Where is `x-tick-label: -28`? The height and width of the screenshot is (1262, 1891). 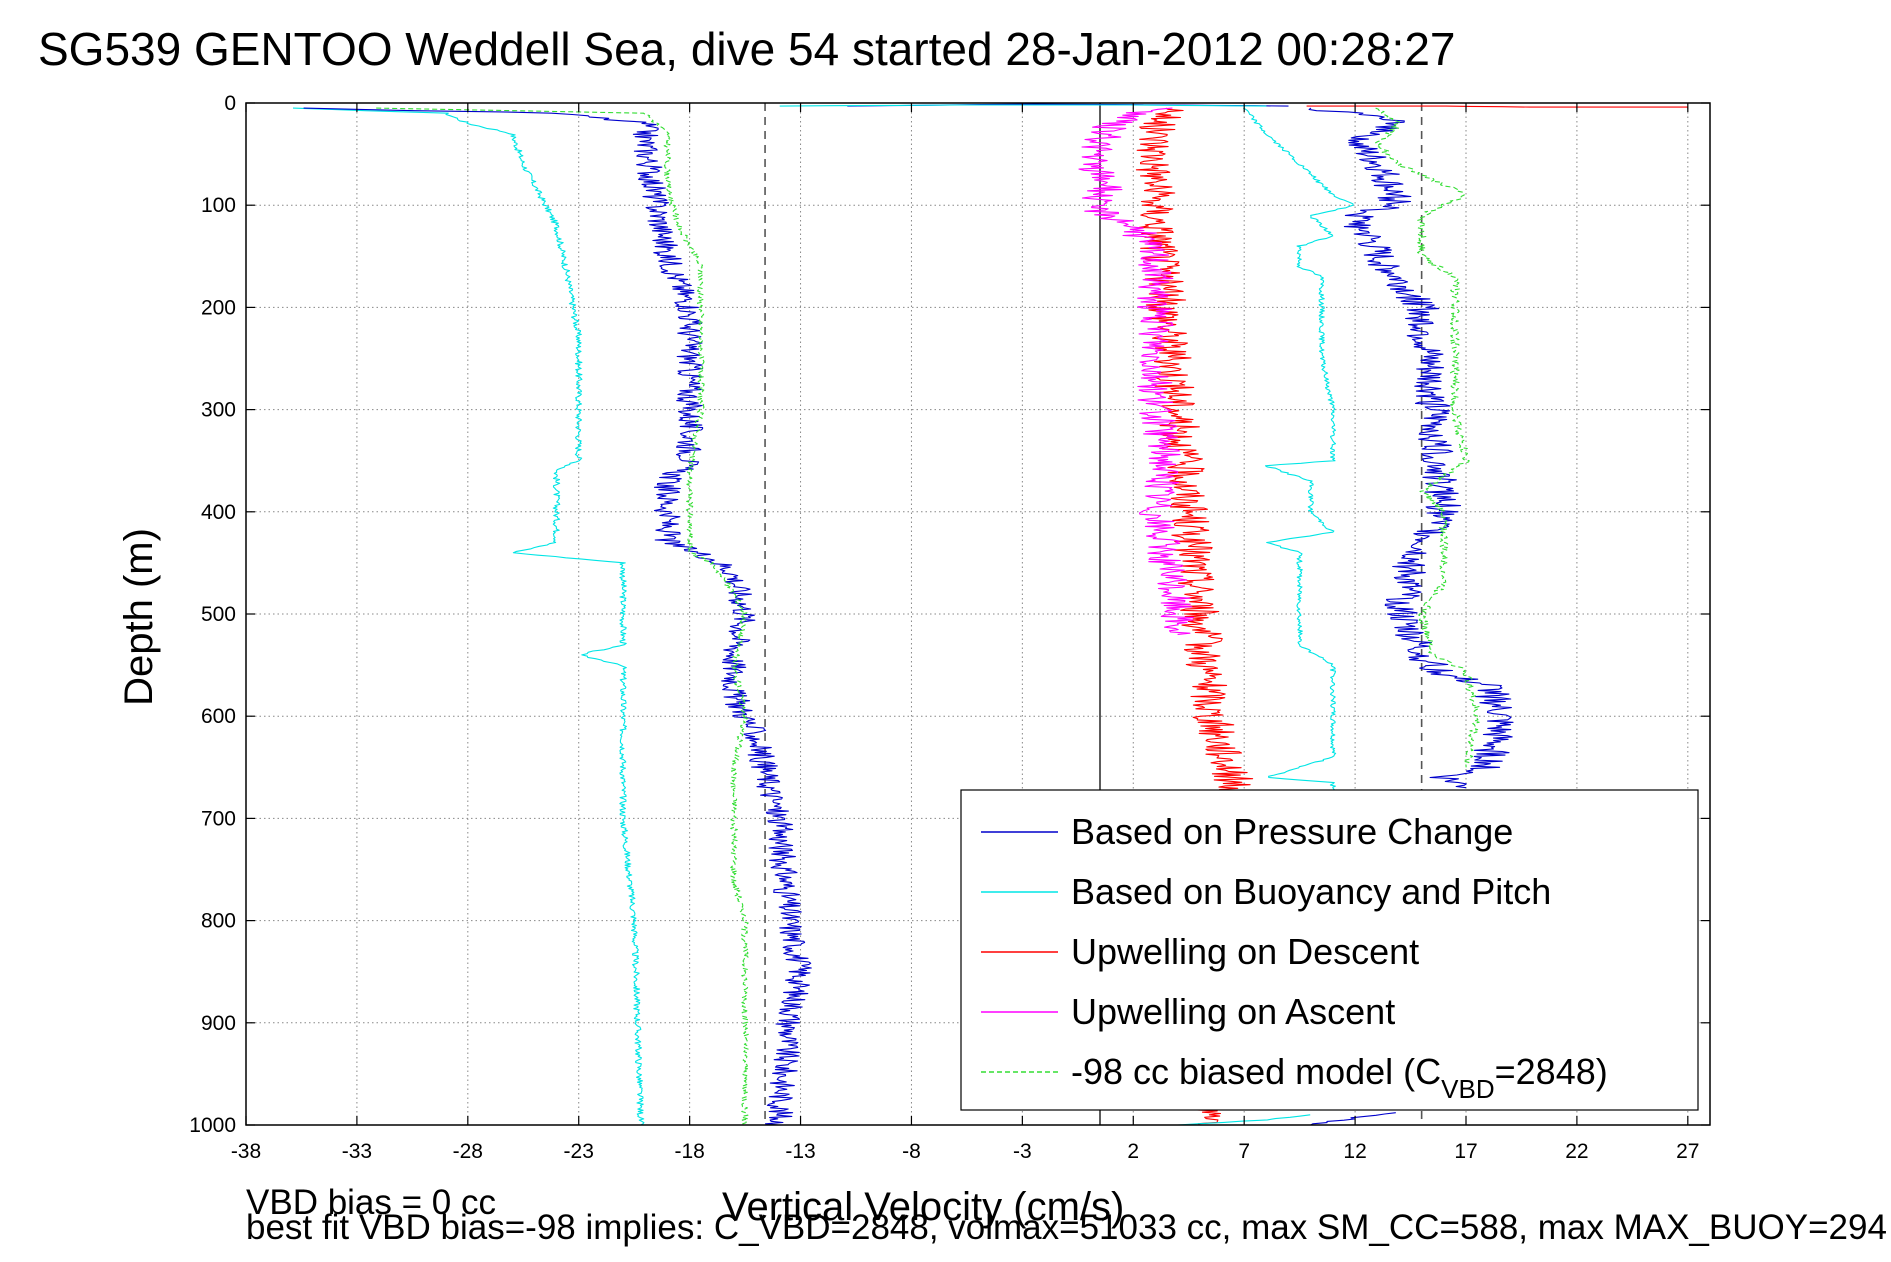
x-tick-label: -28 is located at coordinates (468, 1151).